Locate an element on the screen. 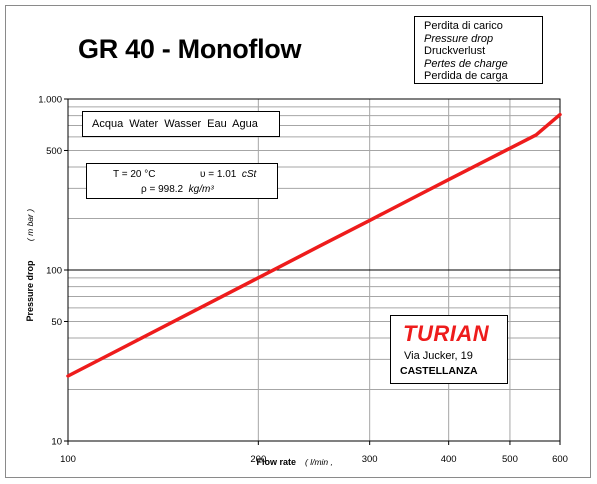  x-tick-label: 400 is located at coordinates (449, 459).